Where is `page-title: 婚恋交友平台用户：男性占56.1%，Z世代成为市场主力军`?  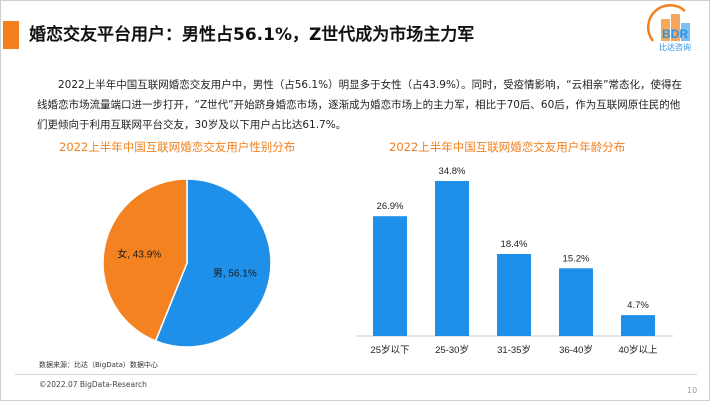
page-title: 婚恋交友平台用户：男性占56.1%，Z世代成为市场主力军 is located at coordinates (252, 35).